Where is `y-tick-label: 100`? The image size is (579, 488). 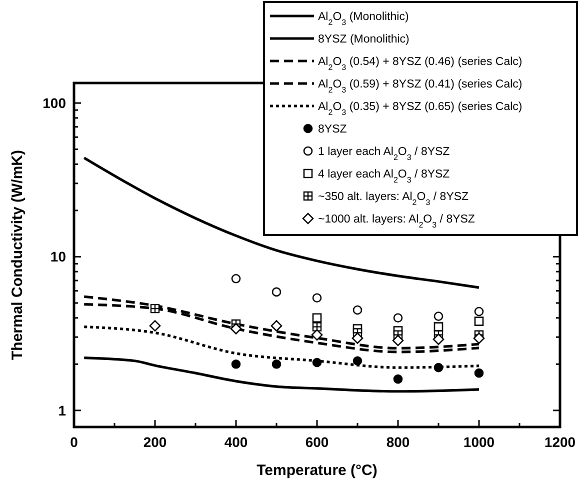
y-tick-label: 100 is located at coordinates (54, 103).